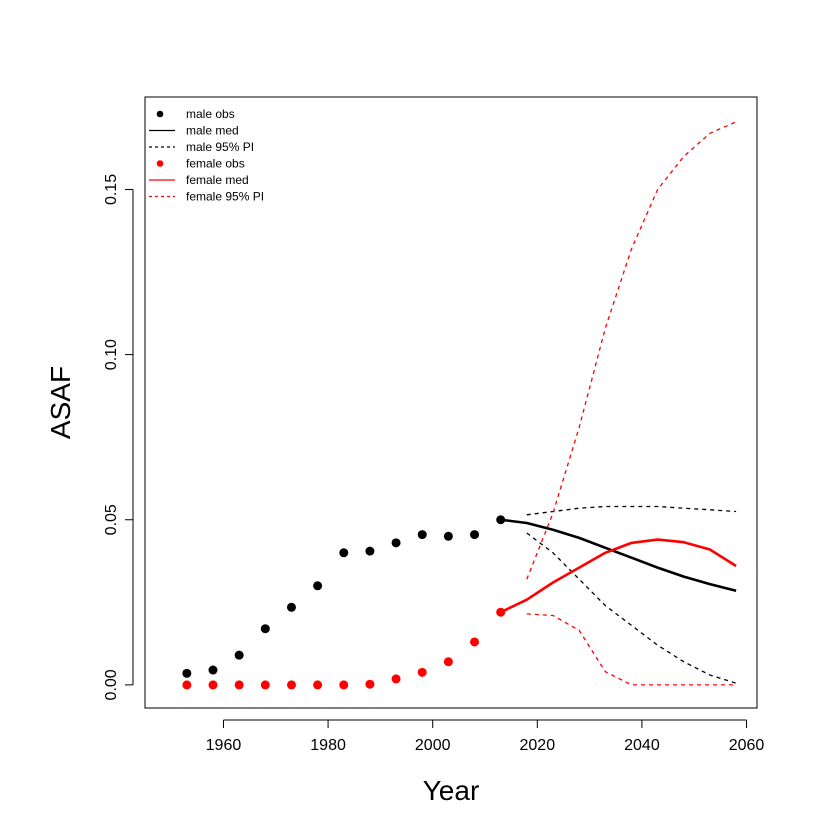  I want to click on x-axis-title: Year, so click(451, 790).